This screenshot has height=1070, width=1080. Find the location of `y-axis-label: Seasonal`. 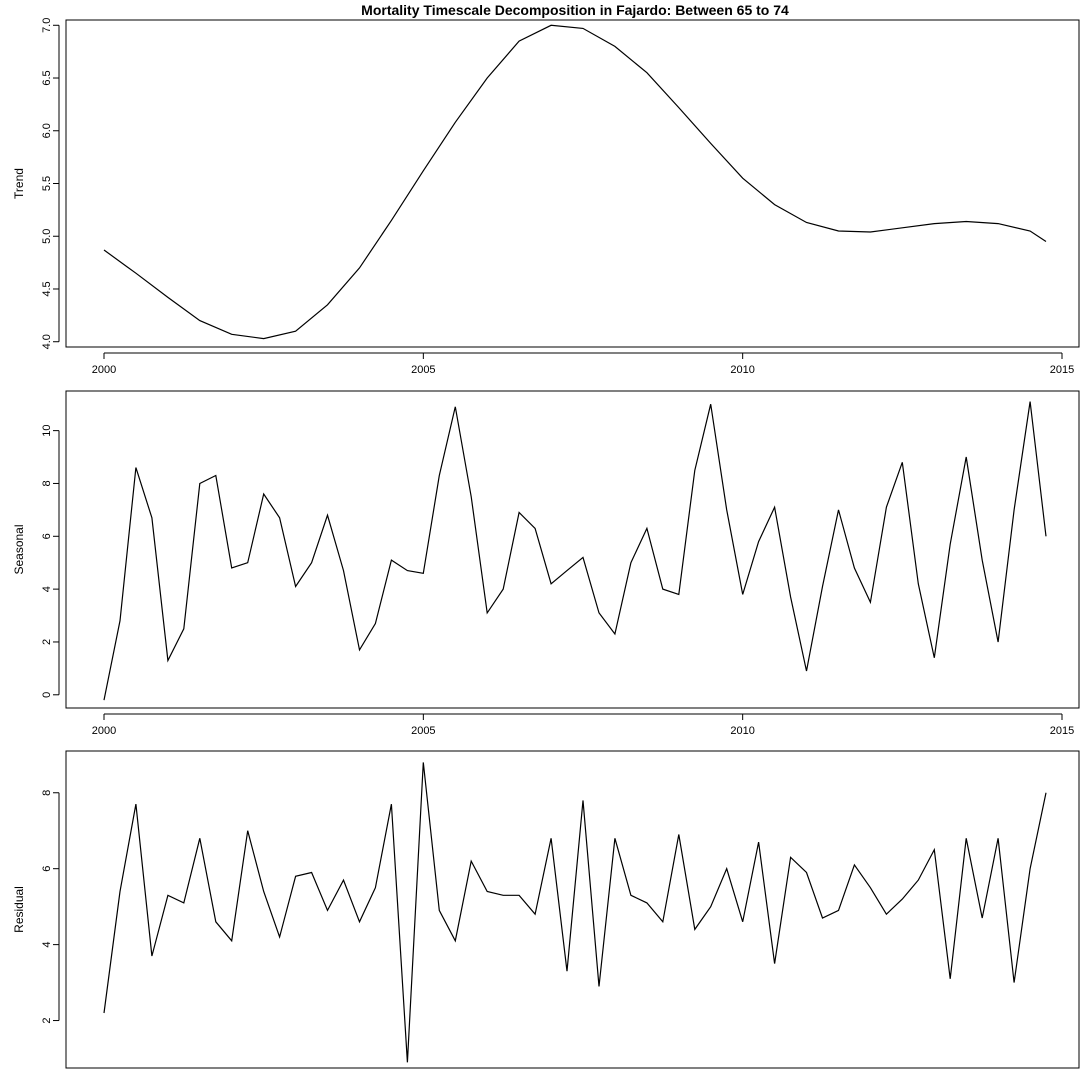

y-axis-label: Seasonal is located at coordinates (19, 549).